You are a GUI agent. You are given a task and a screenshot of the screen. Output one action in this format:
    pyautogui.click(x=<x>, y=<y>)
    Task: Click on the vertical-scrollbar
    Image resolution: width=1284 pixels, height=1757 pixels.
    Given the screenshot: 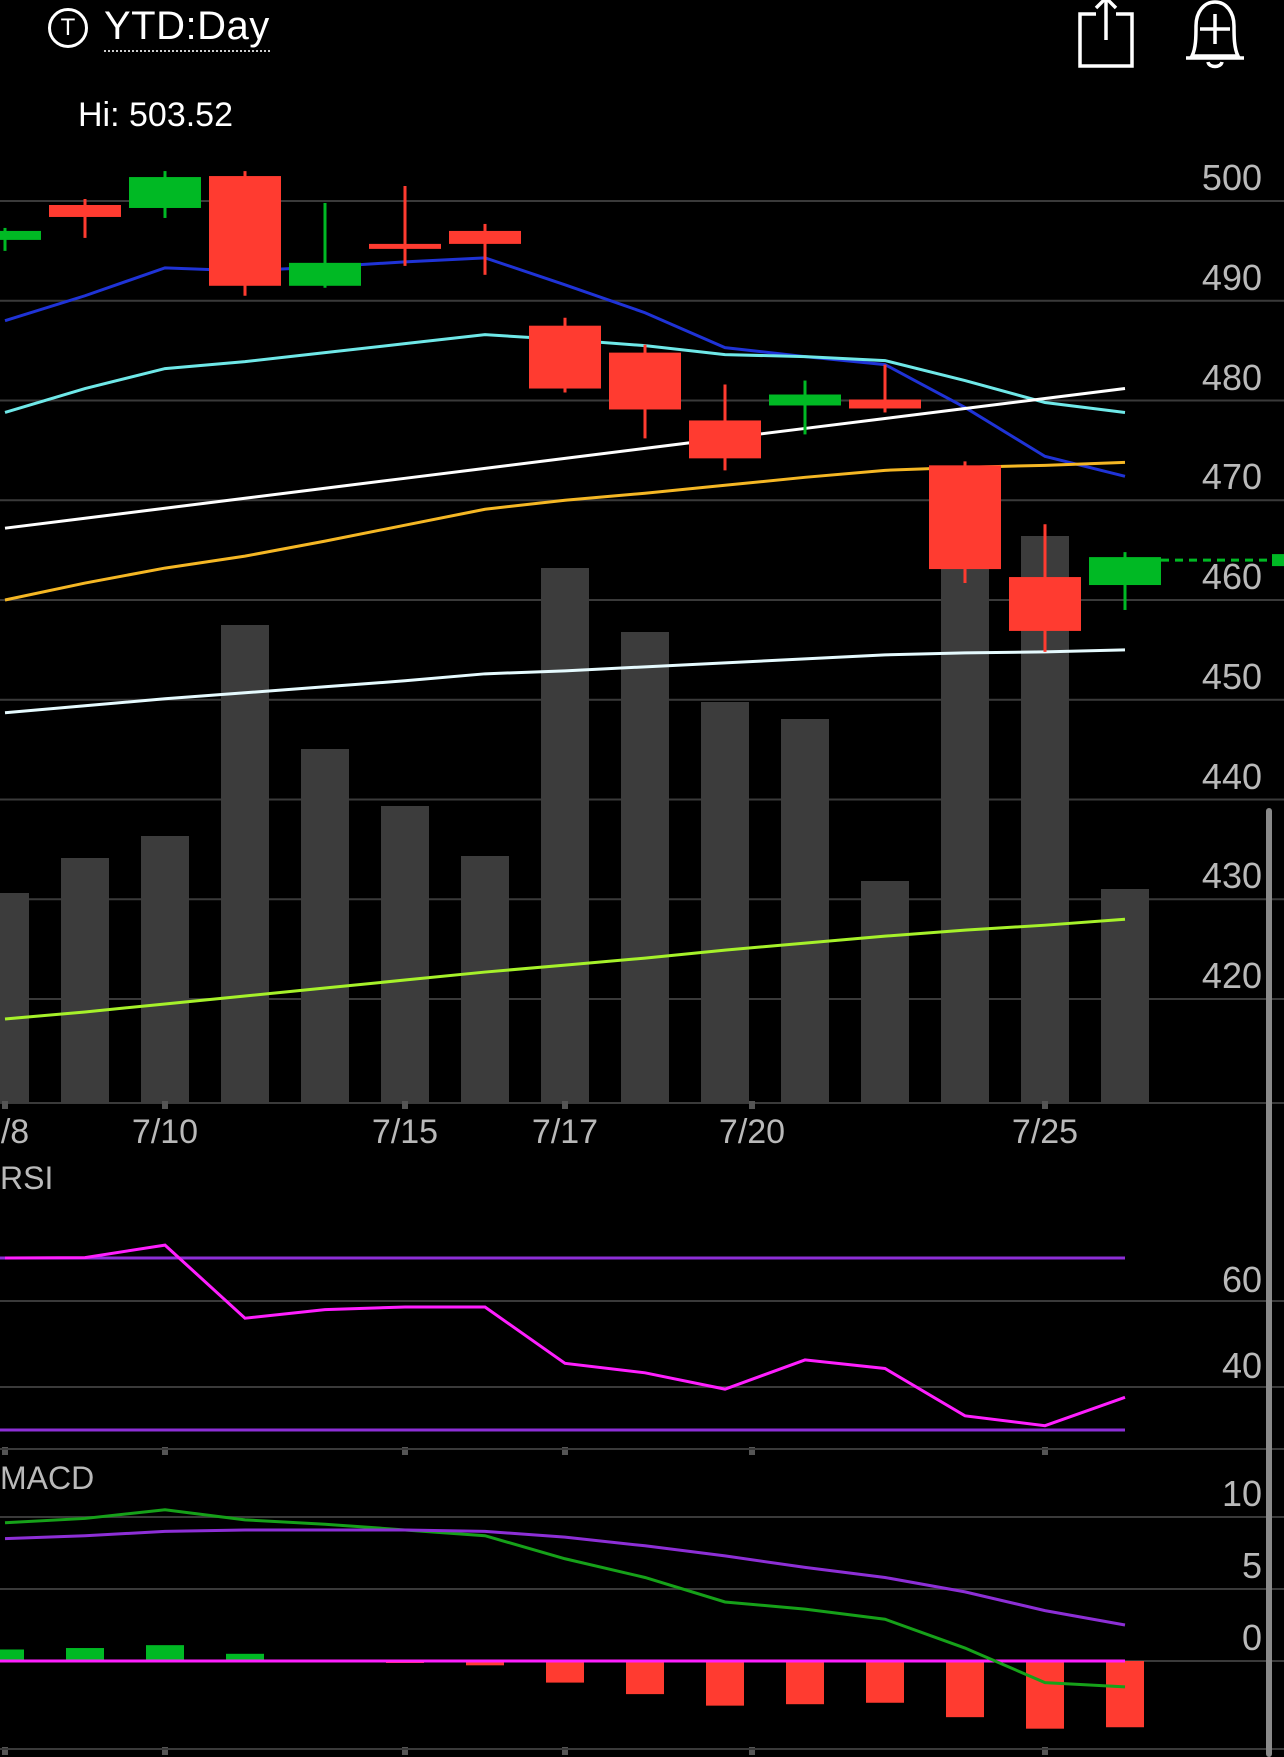 What is the action you would take?
    pyautogui.click(x=1269, y=1282)
    